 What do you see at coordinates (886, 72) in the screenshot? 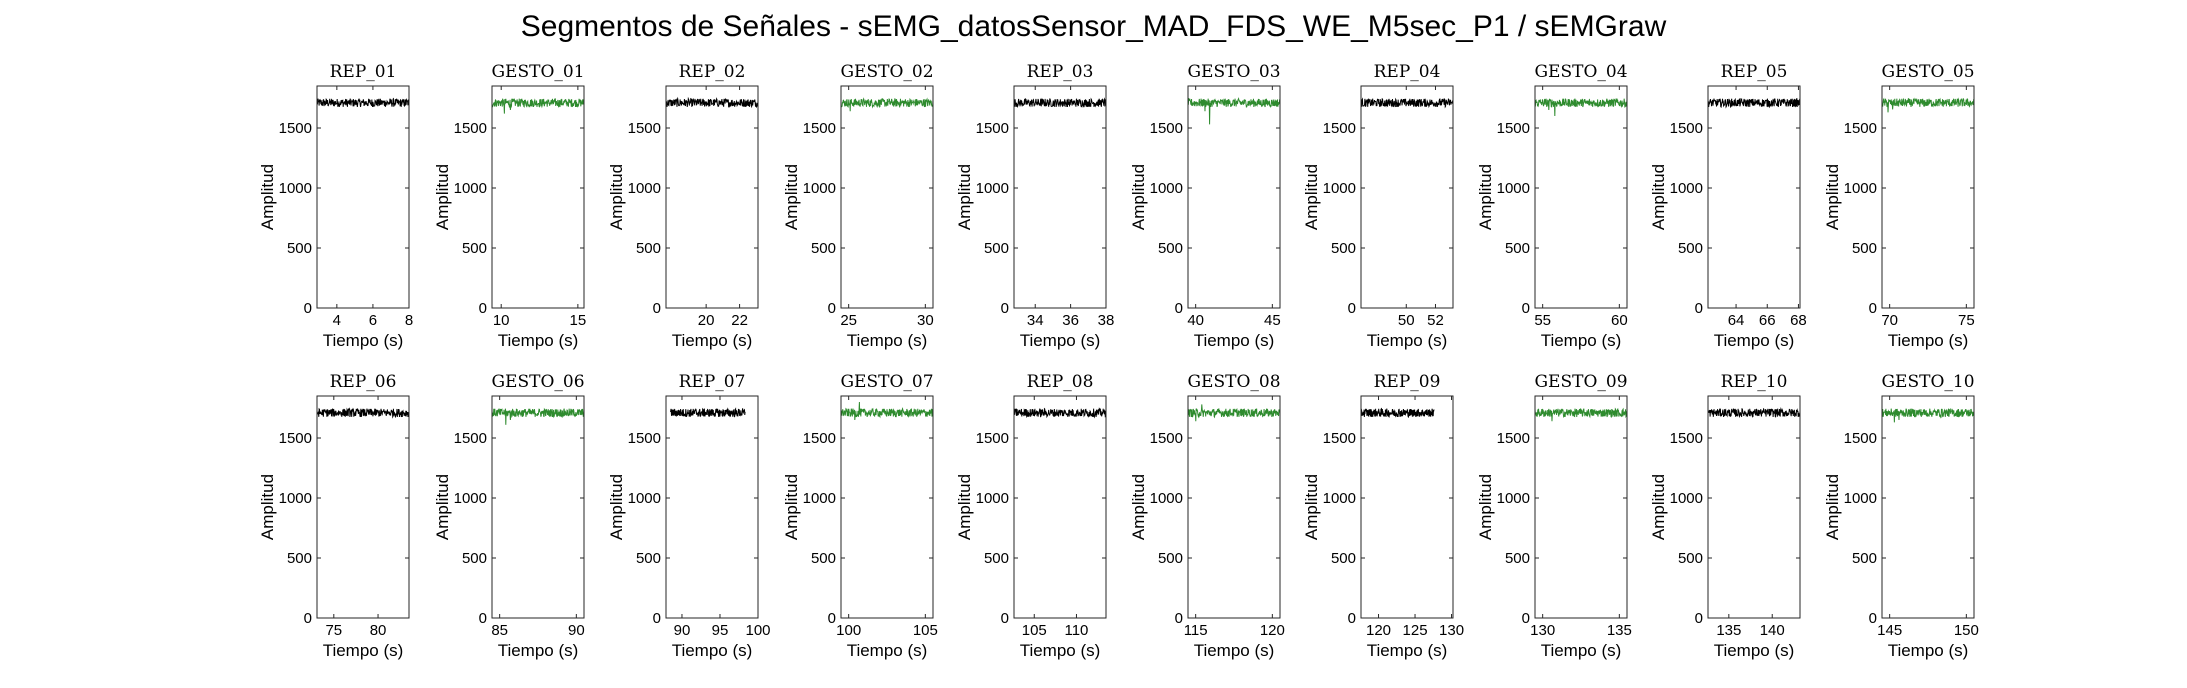
I see `subplot-title: GESTO_02` at bounding box center [886, 72].